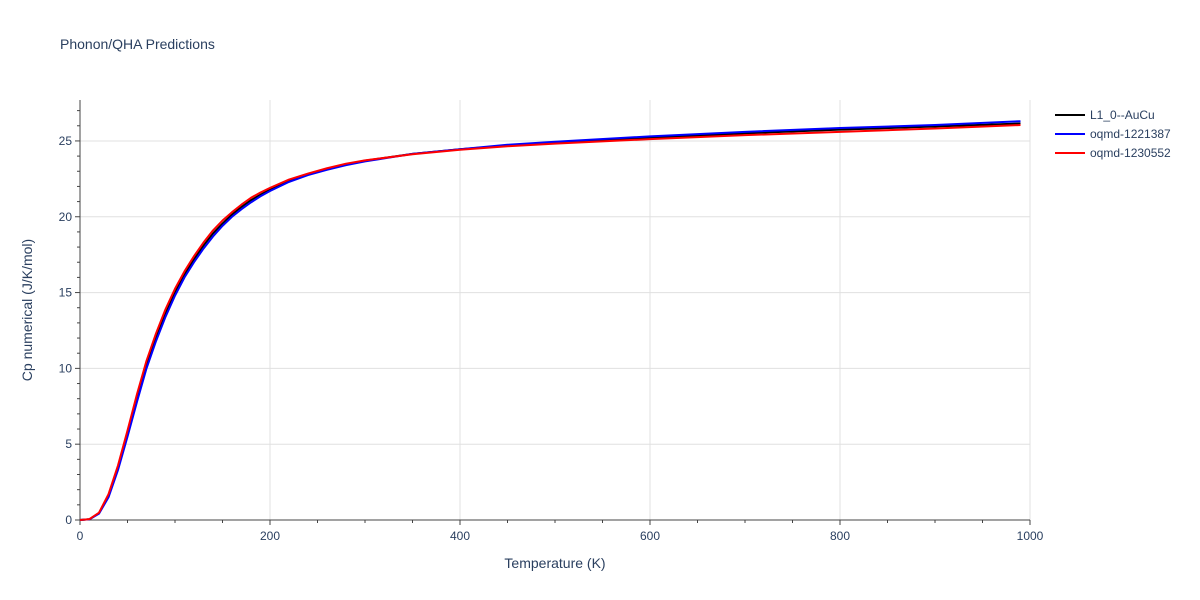 The height and width of the screenshot is (600, 1200). What do you see at coordinates (66, 368) in the screenshot?
I see `y-tick-label: 10` at bounding box center [66, 368].